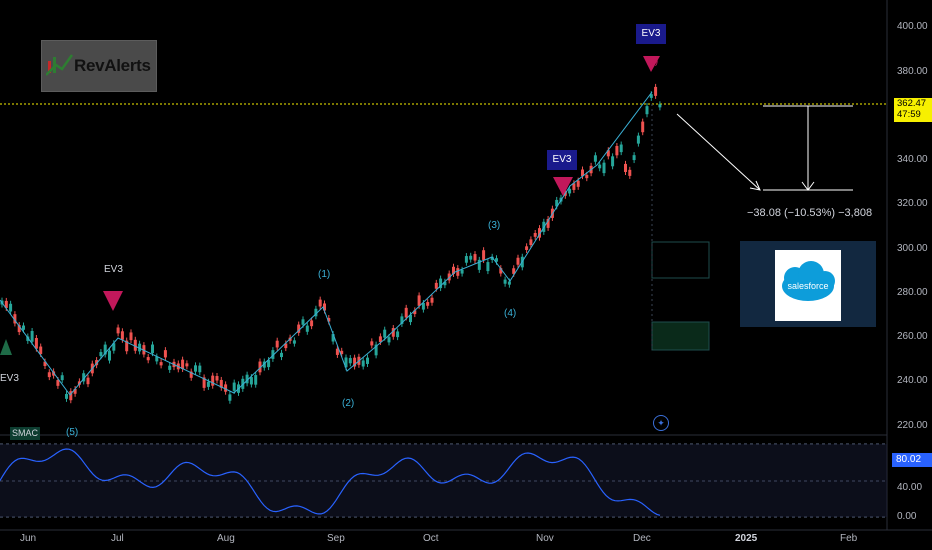  I want to click on salesforce-logo-frame: salesforce, so click(808, 285).